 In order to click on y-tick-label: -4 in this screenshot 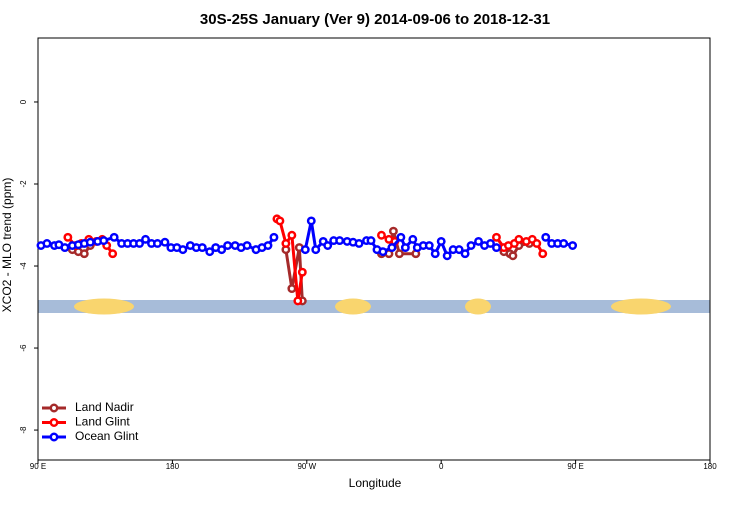, I will do `click(23, 266)`.